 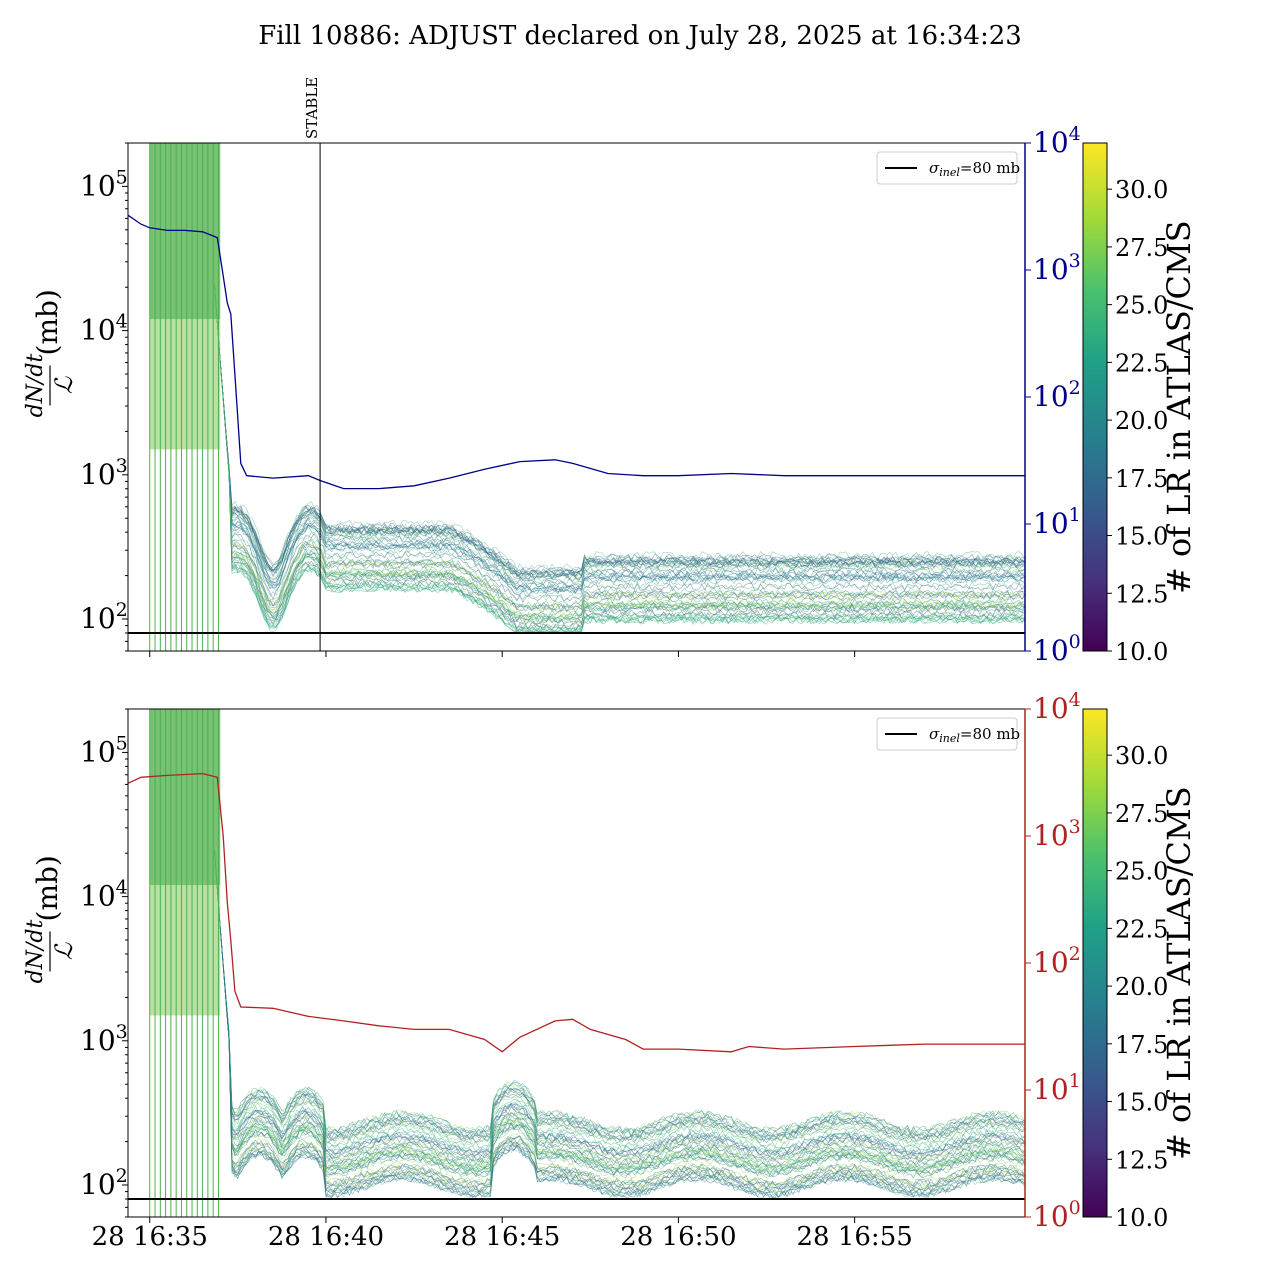 What do you see at coordinates (104, 895) in the screenshot?
I see `y-tick-label: 10⁴` at bounding box center [104, 895].